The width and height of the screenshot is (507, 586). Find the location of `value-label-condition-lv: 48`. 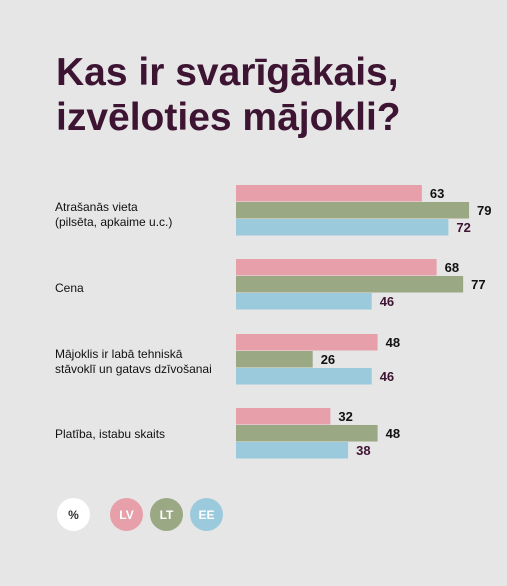

value-label-condition-lv: 48 is located at coordinates (393, 342).